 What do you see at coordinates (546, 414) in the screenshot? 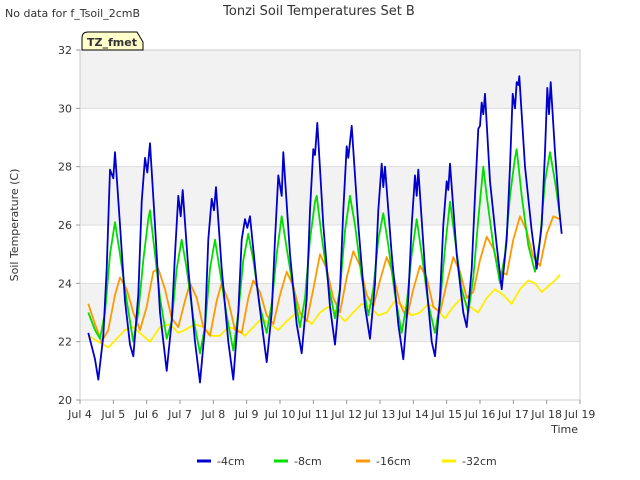
I see `x-tick-label: Jul 18` at bounding box center [546, 414].